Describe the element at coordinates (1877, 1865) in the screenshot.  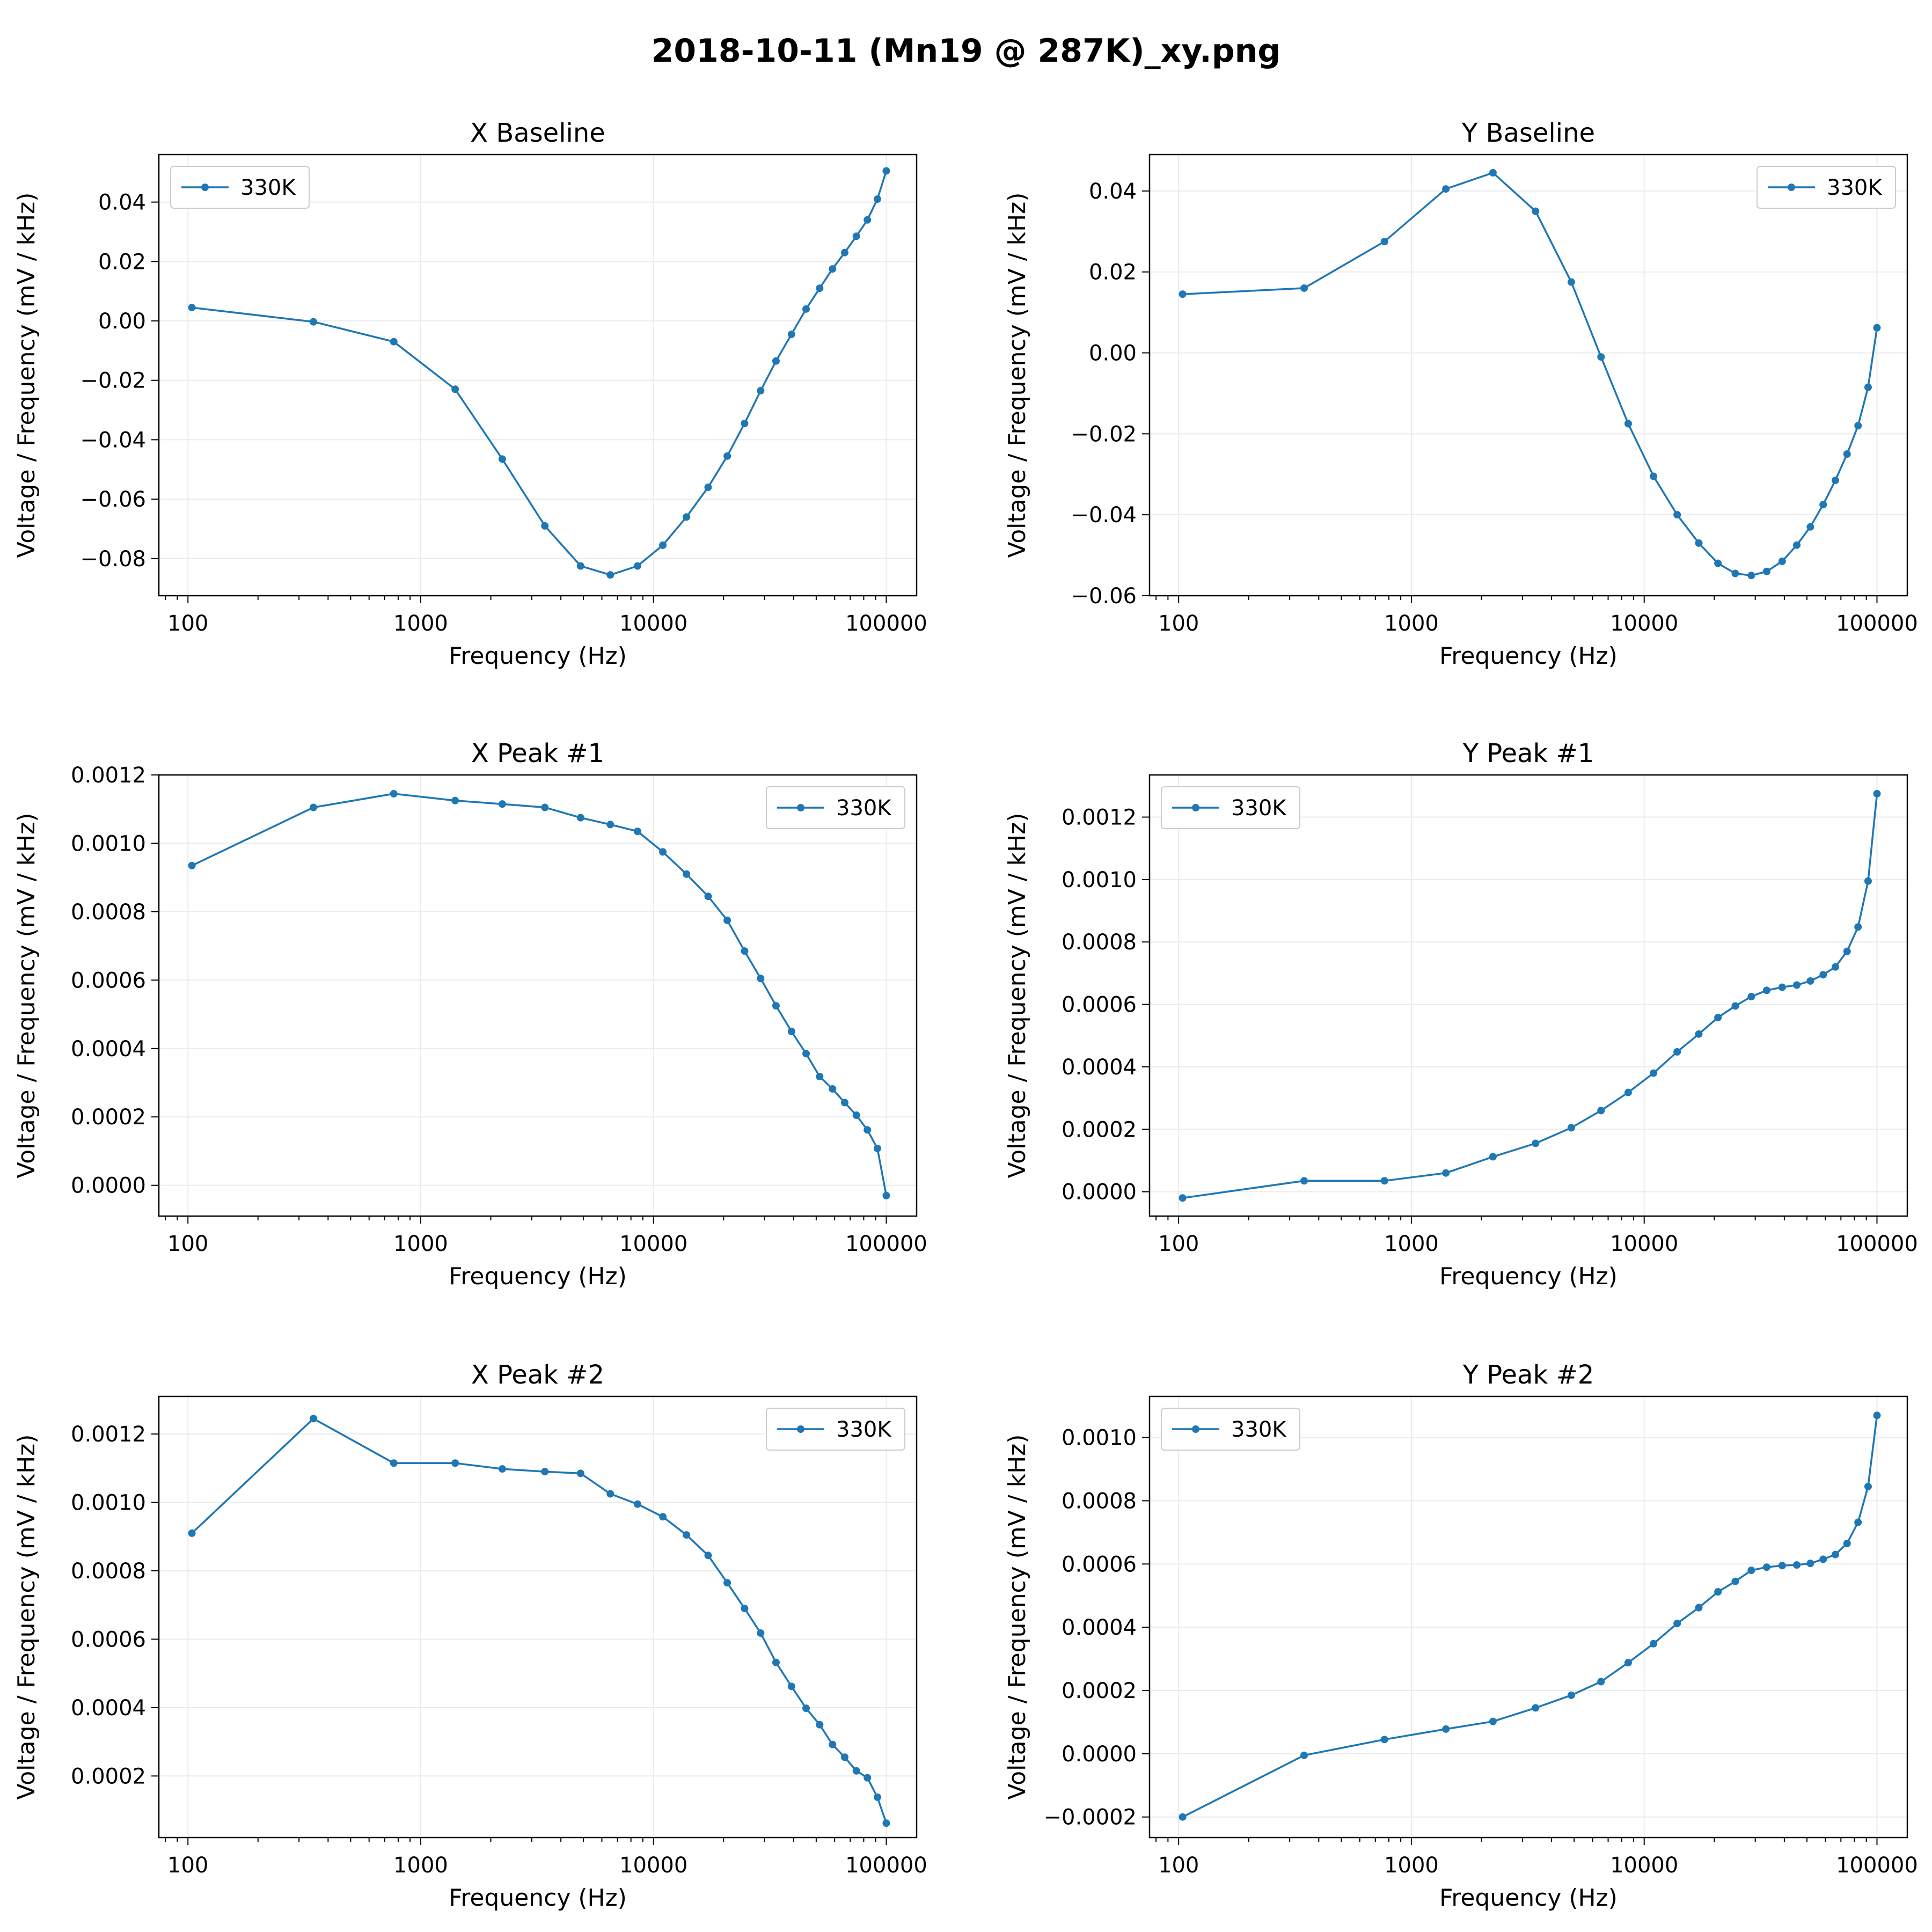
I see `x-tick-label: 100000` at that location.